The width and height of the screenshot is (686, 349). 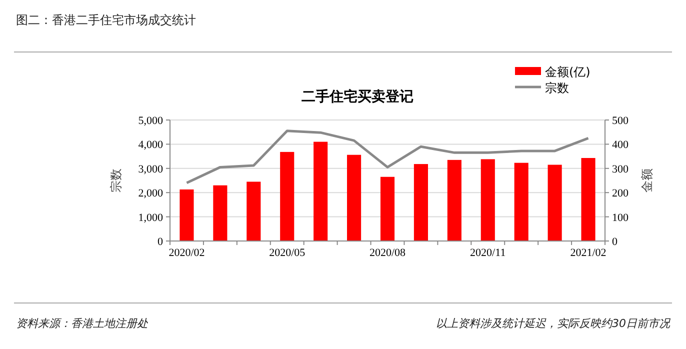 What do you see at coordinates (186, 253) in the screenshot?
I see `x-tick-label: 2020/02` at bounding box center [186, 253].